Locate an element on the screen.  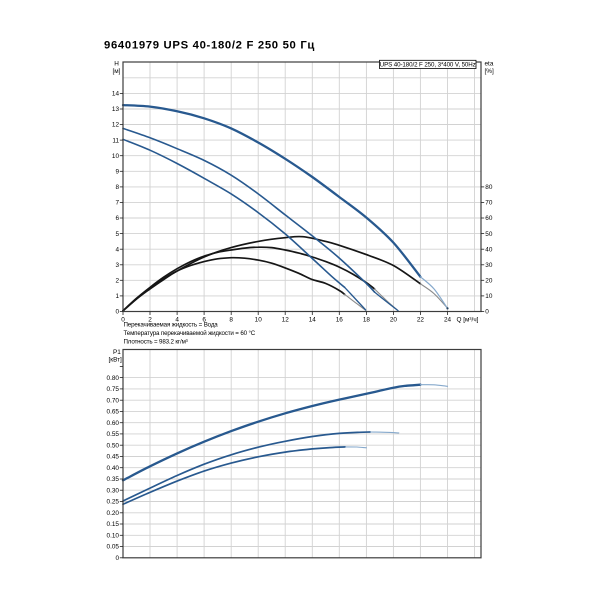
svg-text: [м] is located at coordinates (117, 71).